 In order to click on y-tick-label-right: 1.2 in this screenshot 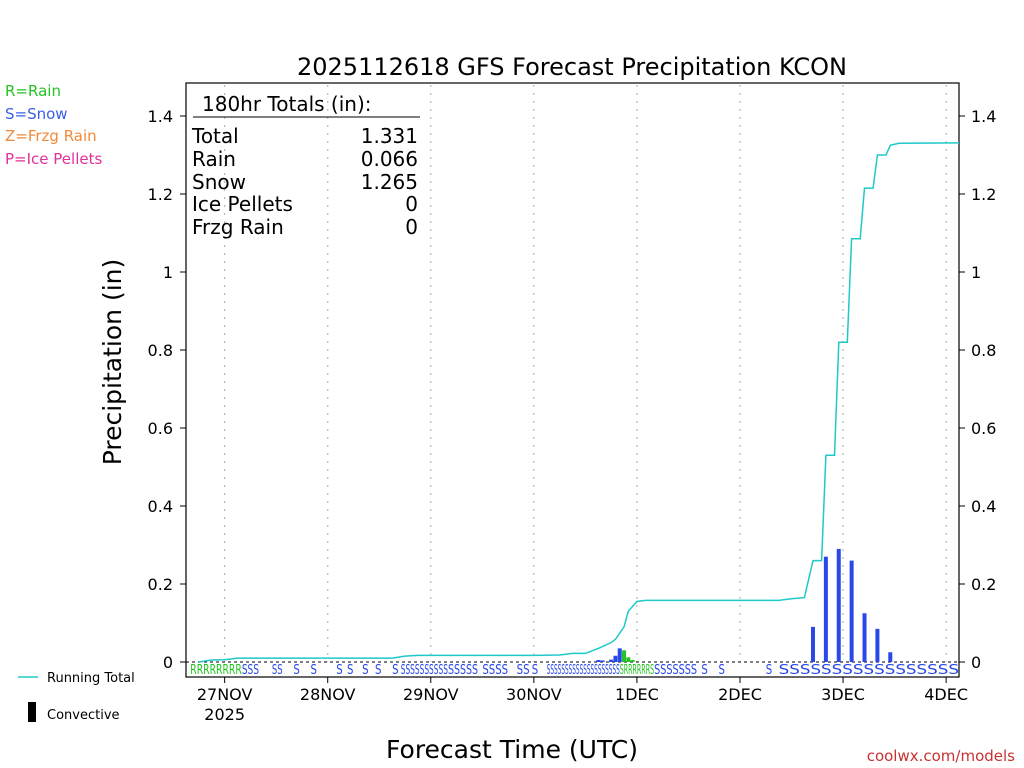, I will do `click(983, 194)`.